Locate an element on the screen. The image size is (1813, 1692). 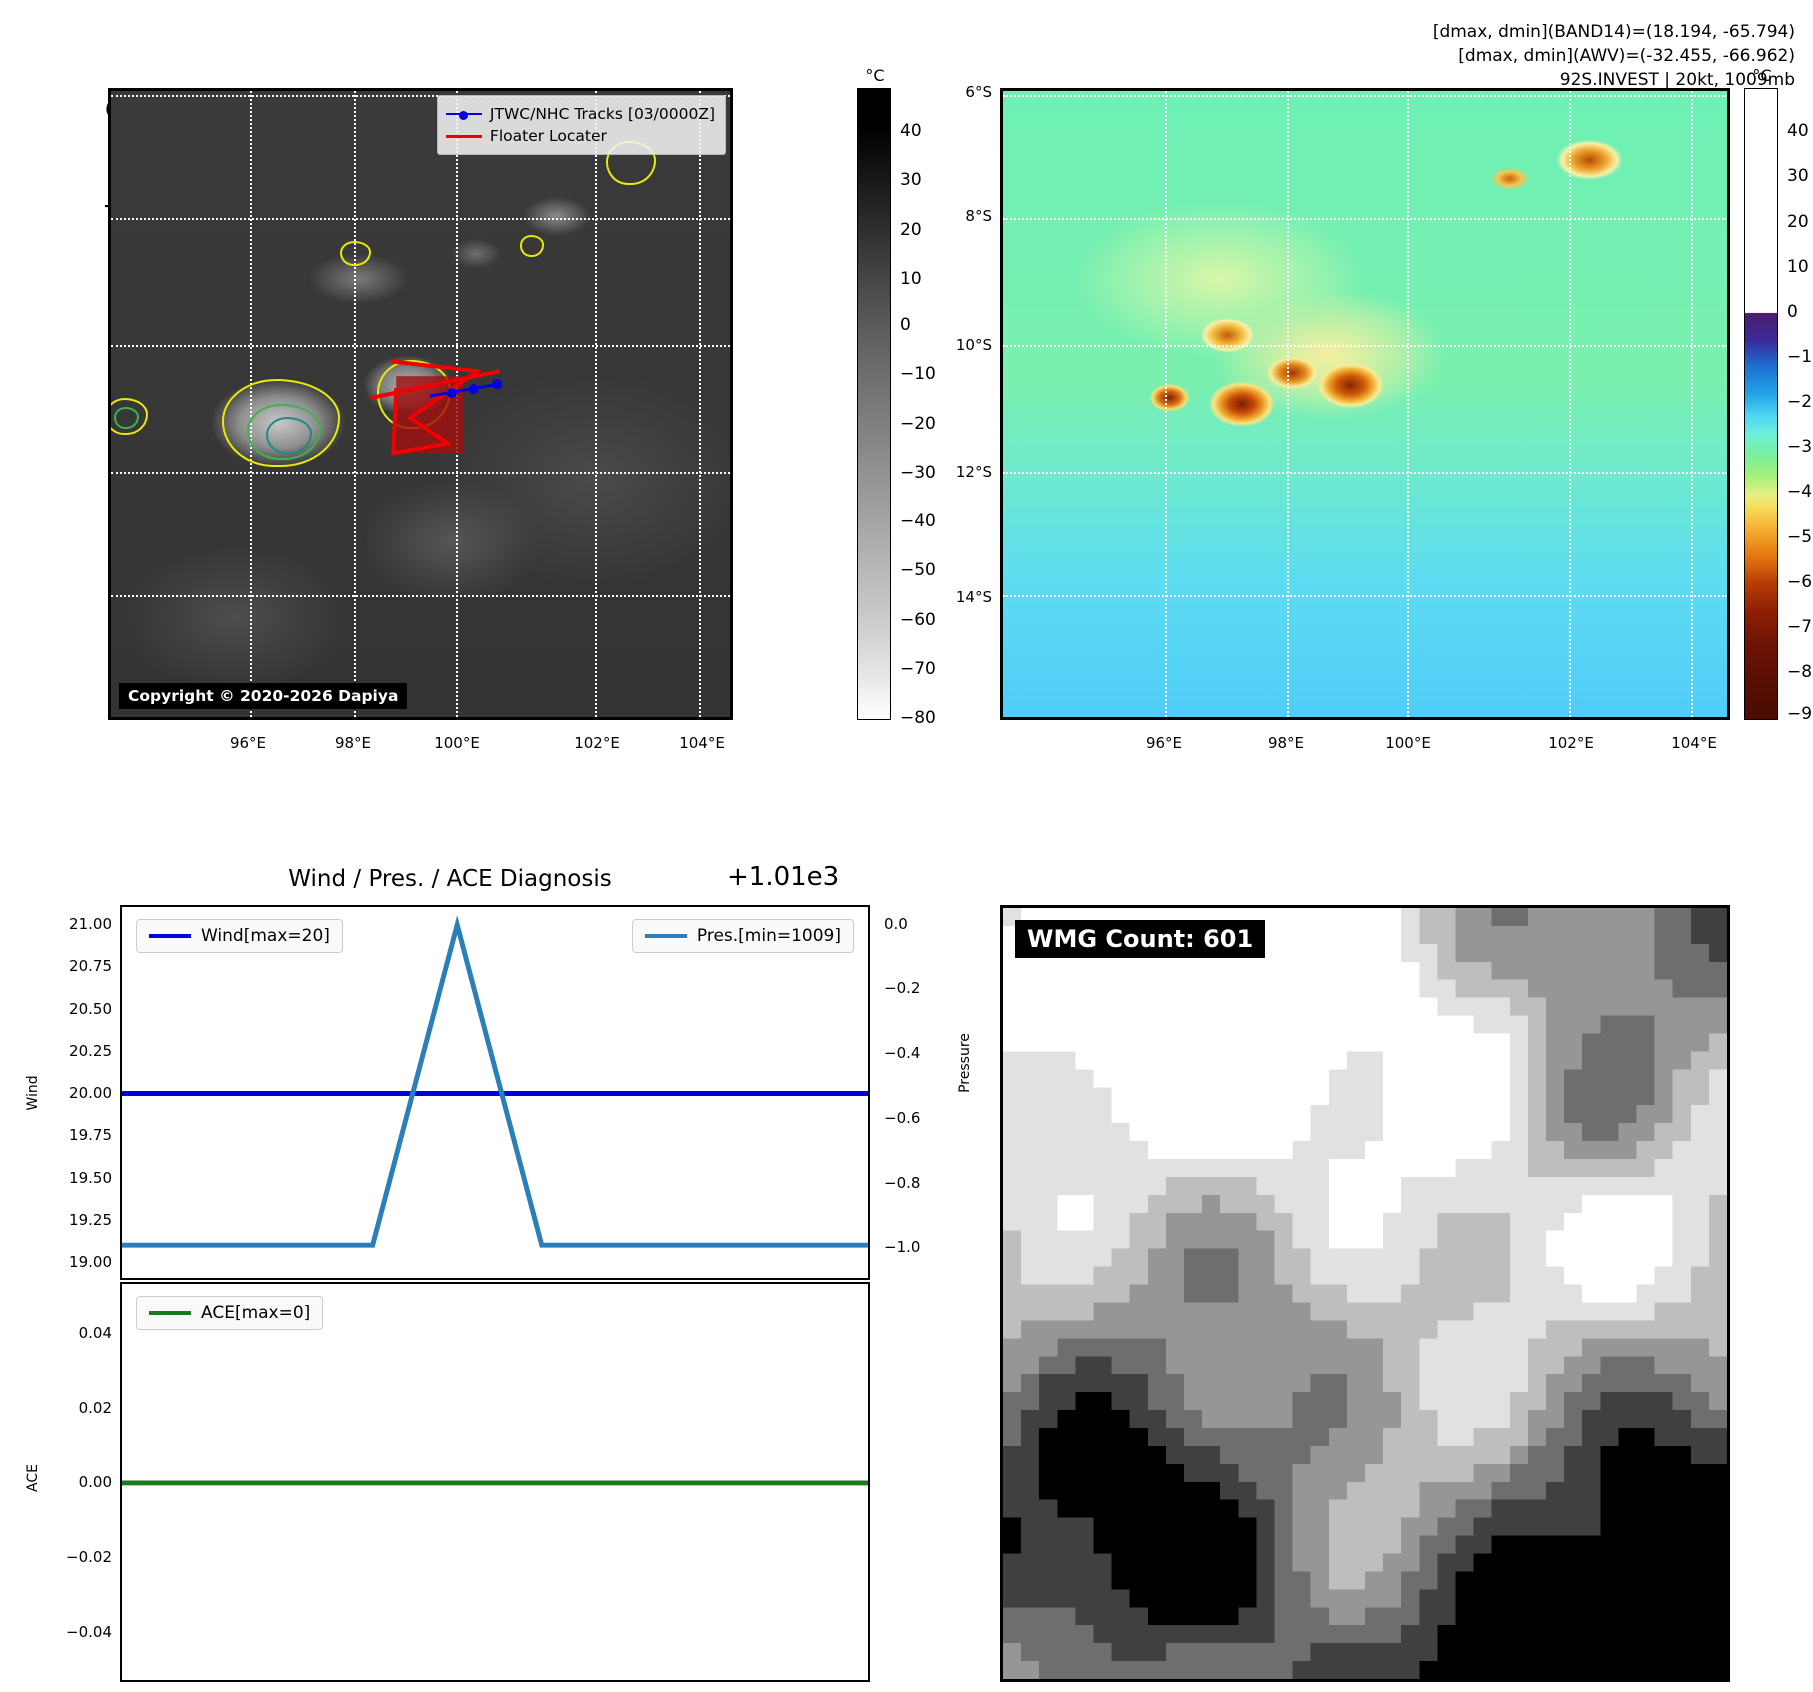
ir-color-raster is located at coordinates (1365, 404).